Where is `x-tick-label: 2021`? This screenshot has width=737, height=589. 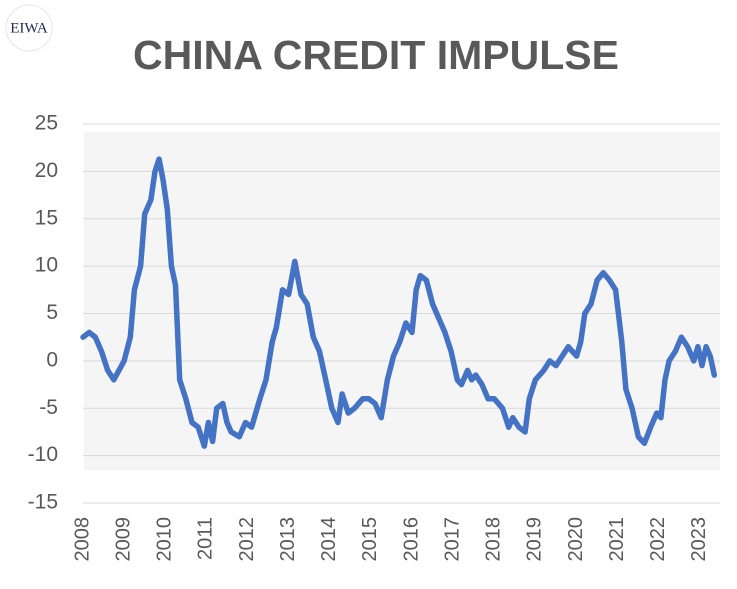 x-tick-label: 2021 is located at coordinates (617, 539).